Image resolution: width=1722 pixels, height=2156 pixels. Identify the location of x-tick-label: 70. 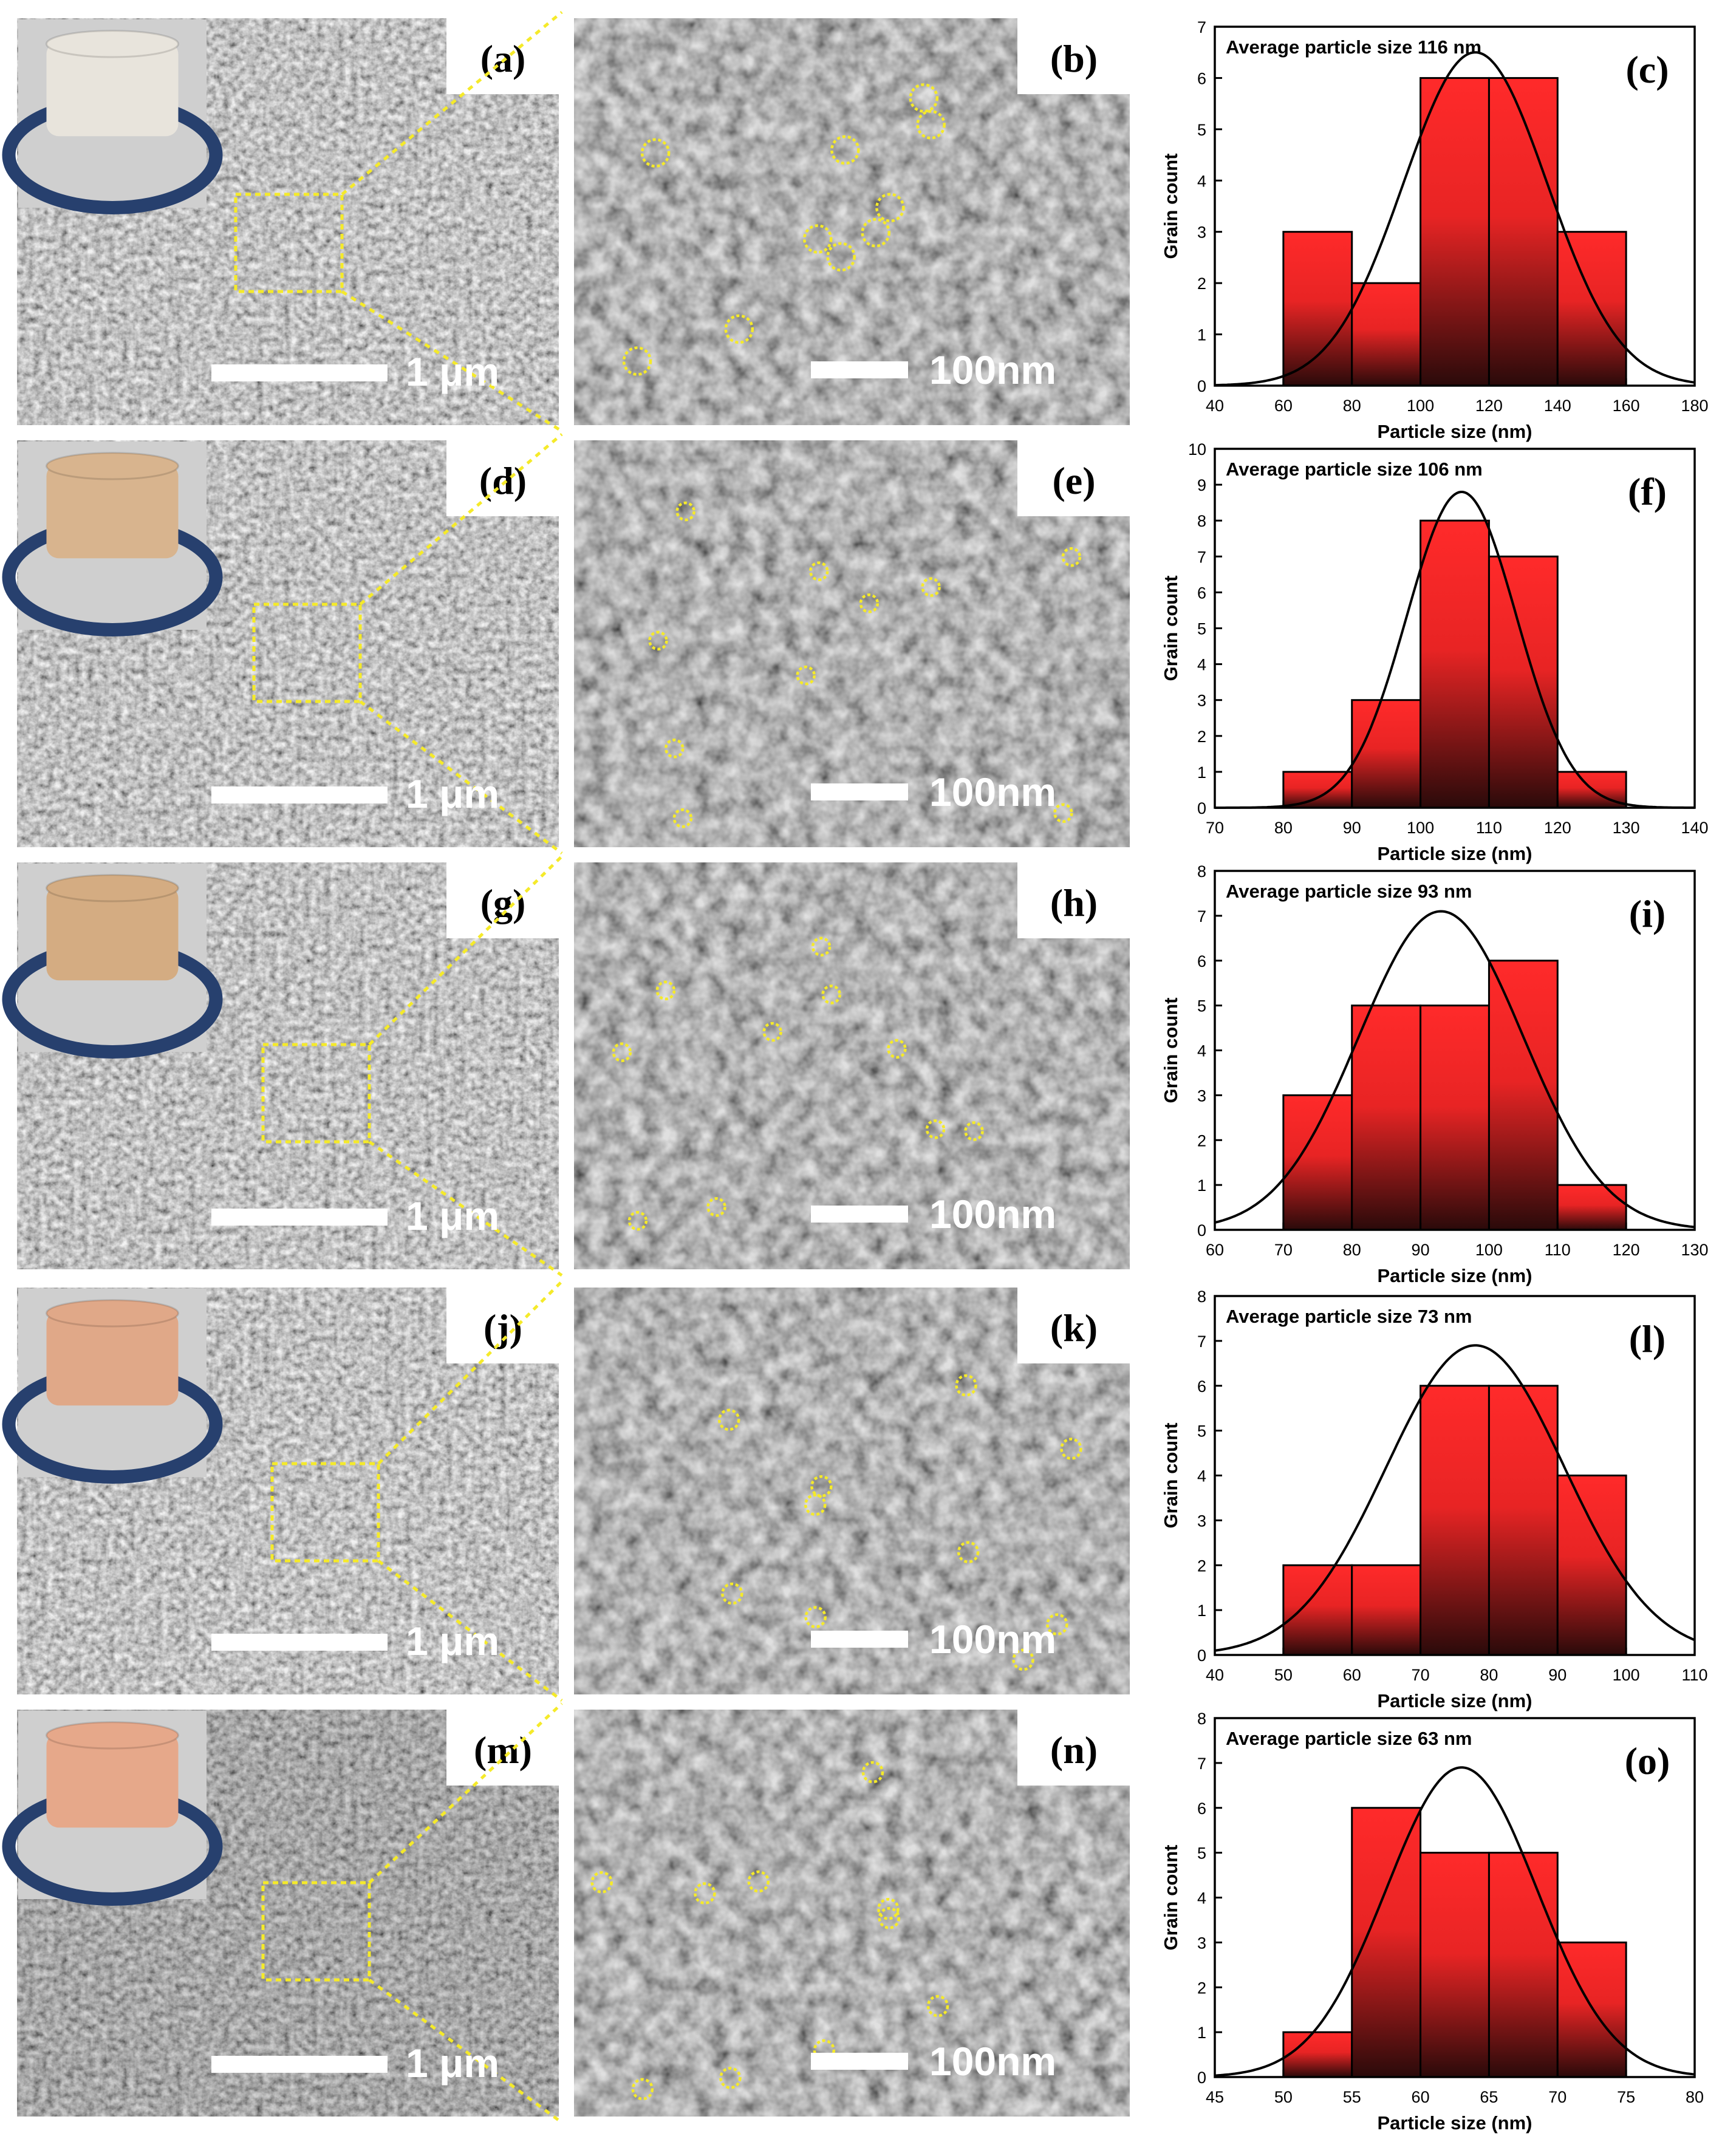
(1283, 1250).